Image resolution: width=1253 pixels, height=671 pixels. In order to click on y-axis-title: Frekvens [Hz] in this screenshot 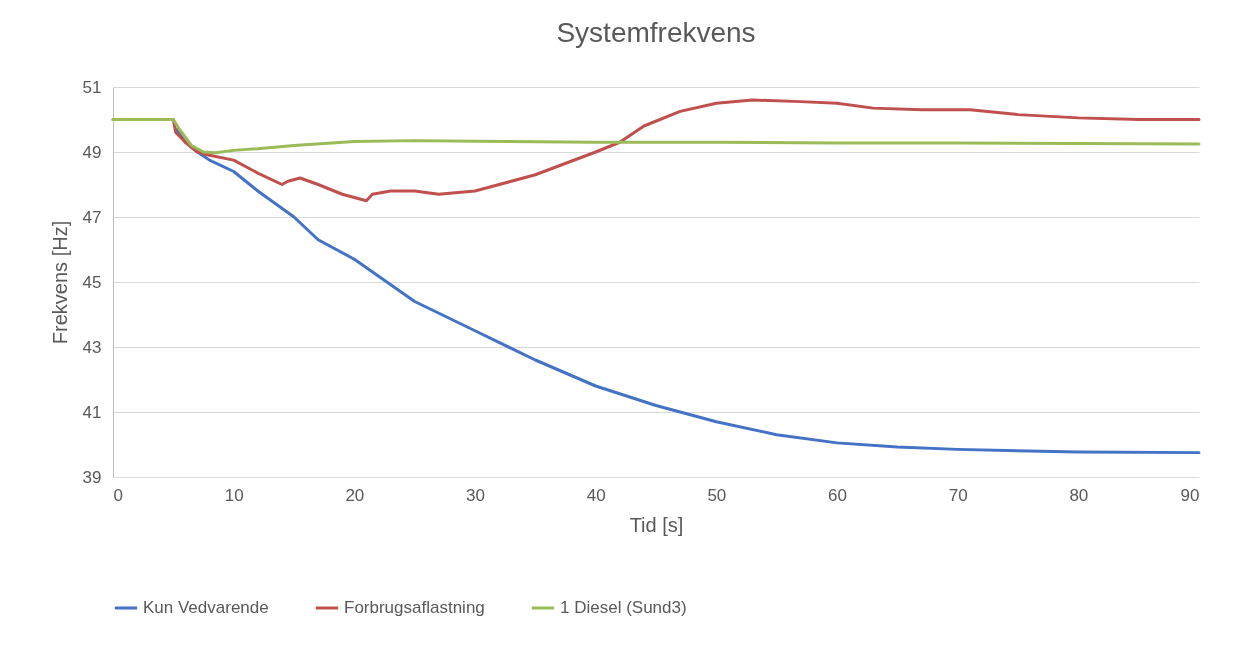, I will do `click(59, 282)`.